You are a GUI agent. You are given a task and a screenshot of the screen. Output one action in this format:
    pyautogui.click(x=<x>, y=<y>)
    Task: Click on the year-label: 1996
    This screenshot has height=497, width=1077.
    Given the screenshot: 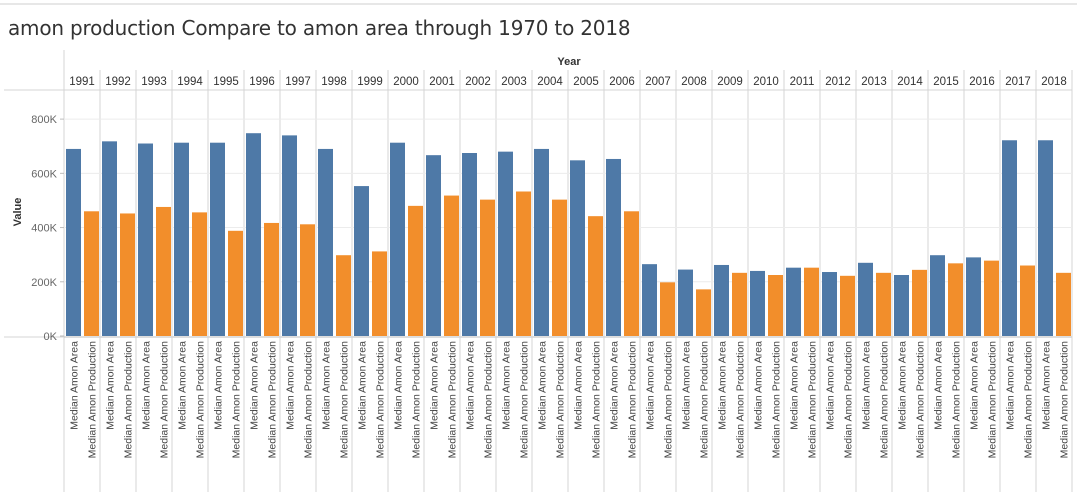 What is the action you would take?
    pyautogui.click(x=262, y=82)
    